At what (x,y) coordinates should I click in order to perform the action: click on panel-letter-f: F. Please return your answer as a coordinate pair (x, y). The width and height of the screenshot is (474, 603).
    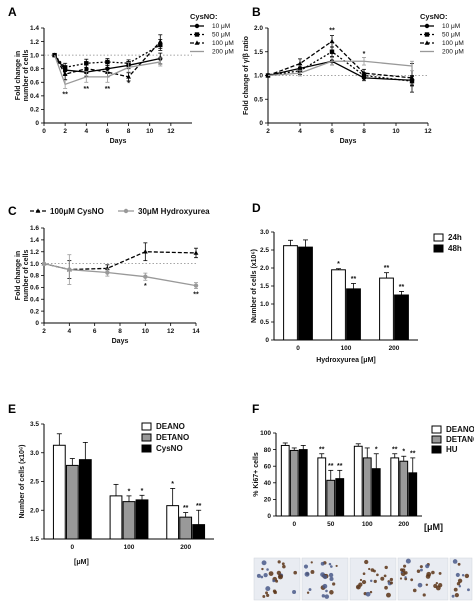
    Looking at the image, I should click on (255, 409).